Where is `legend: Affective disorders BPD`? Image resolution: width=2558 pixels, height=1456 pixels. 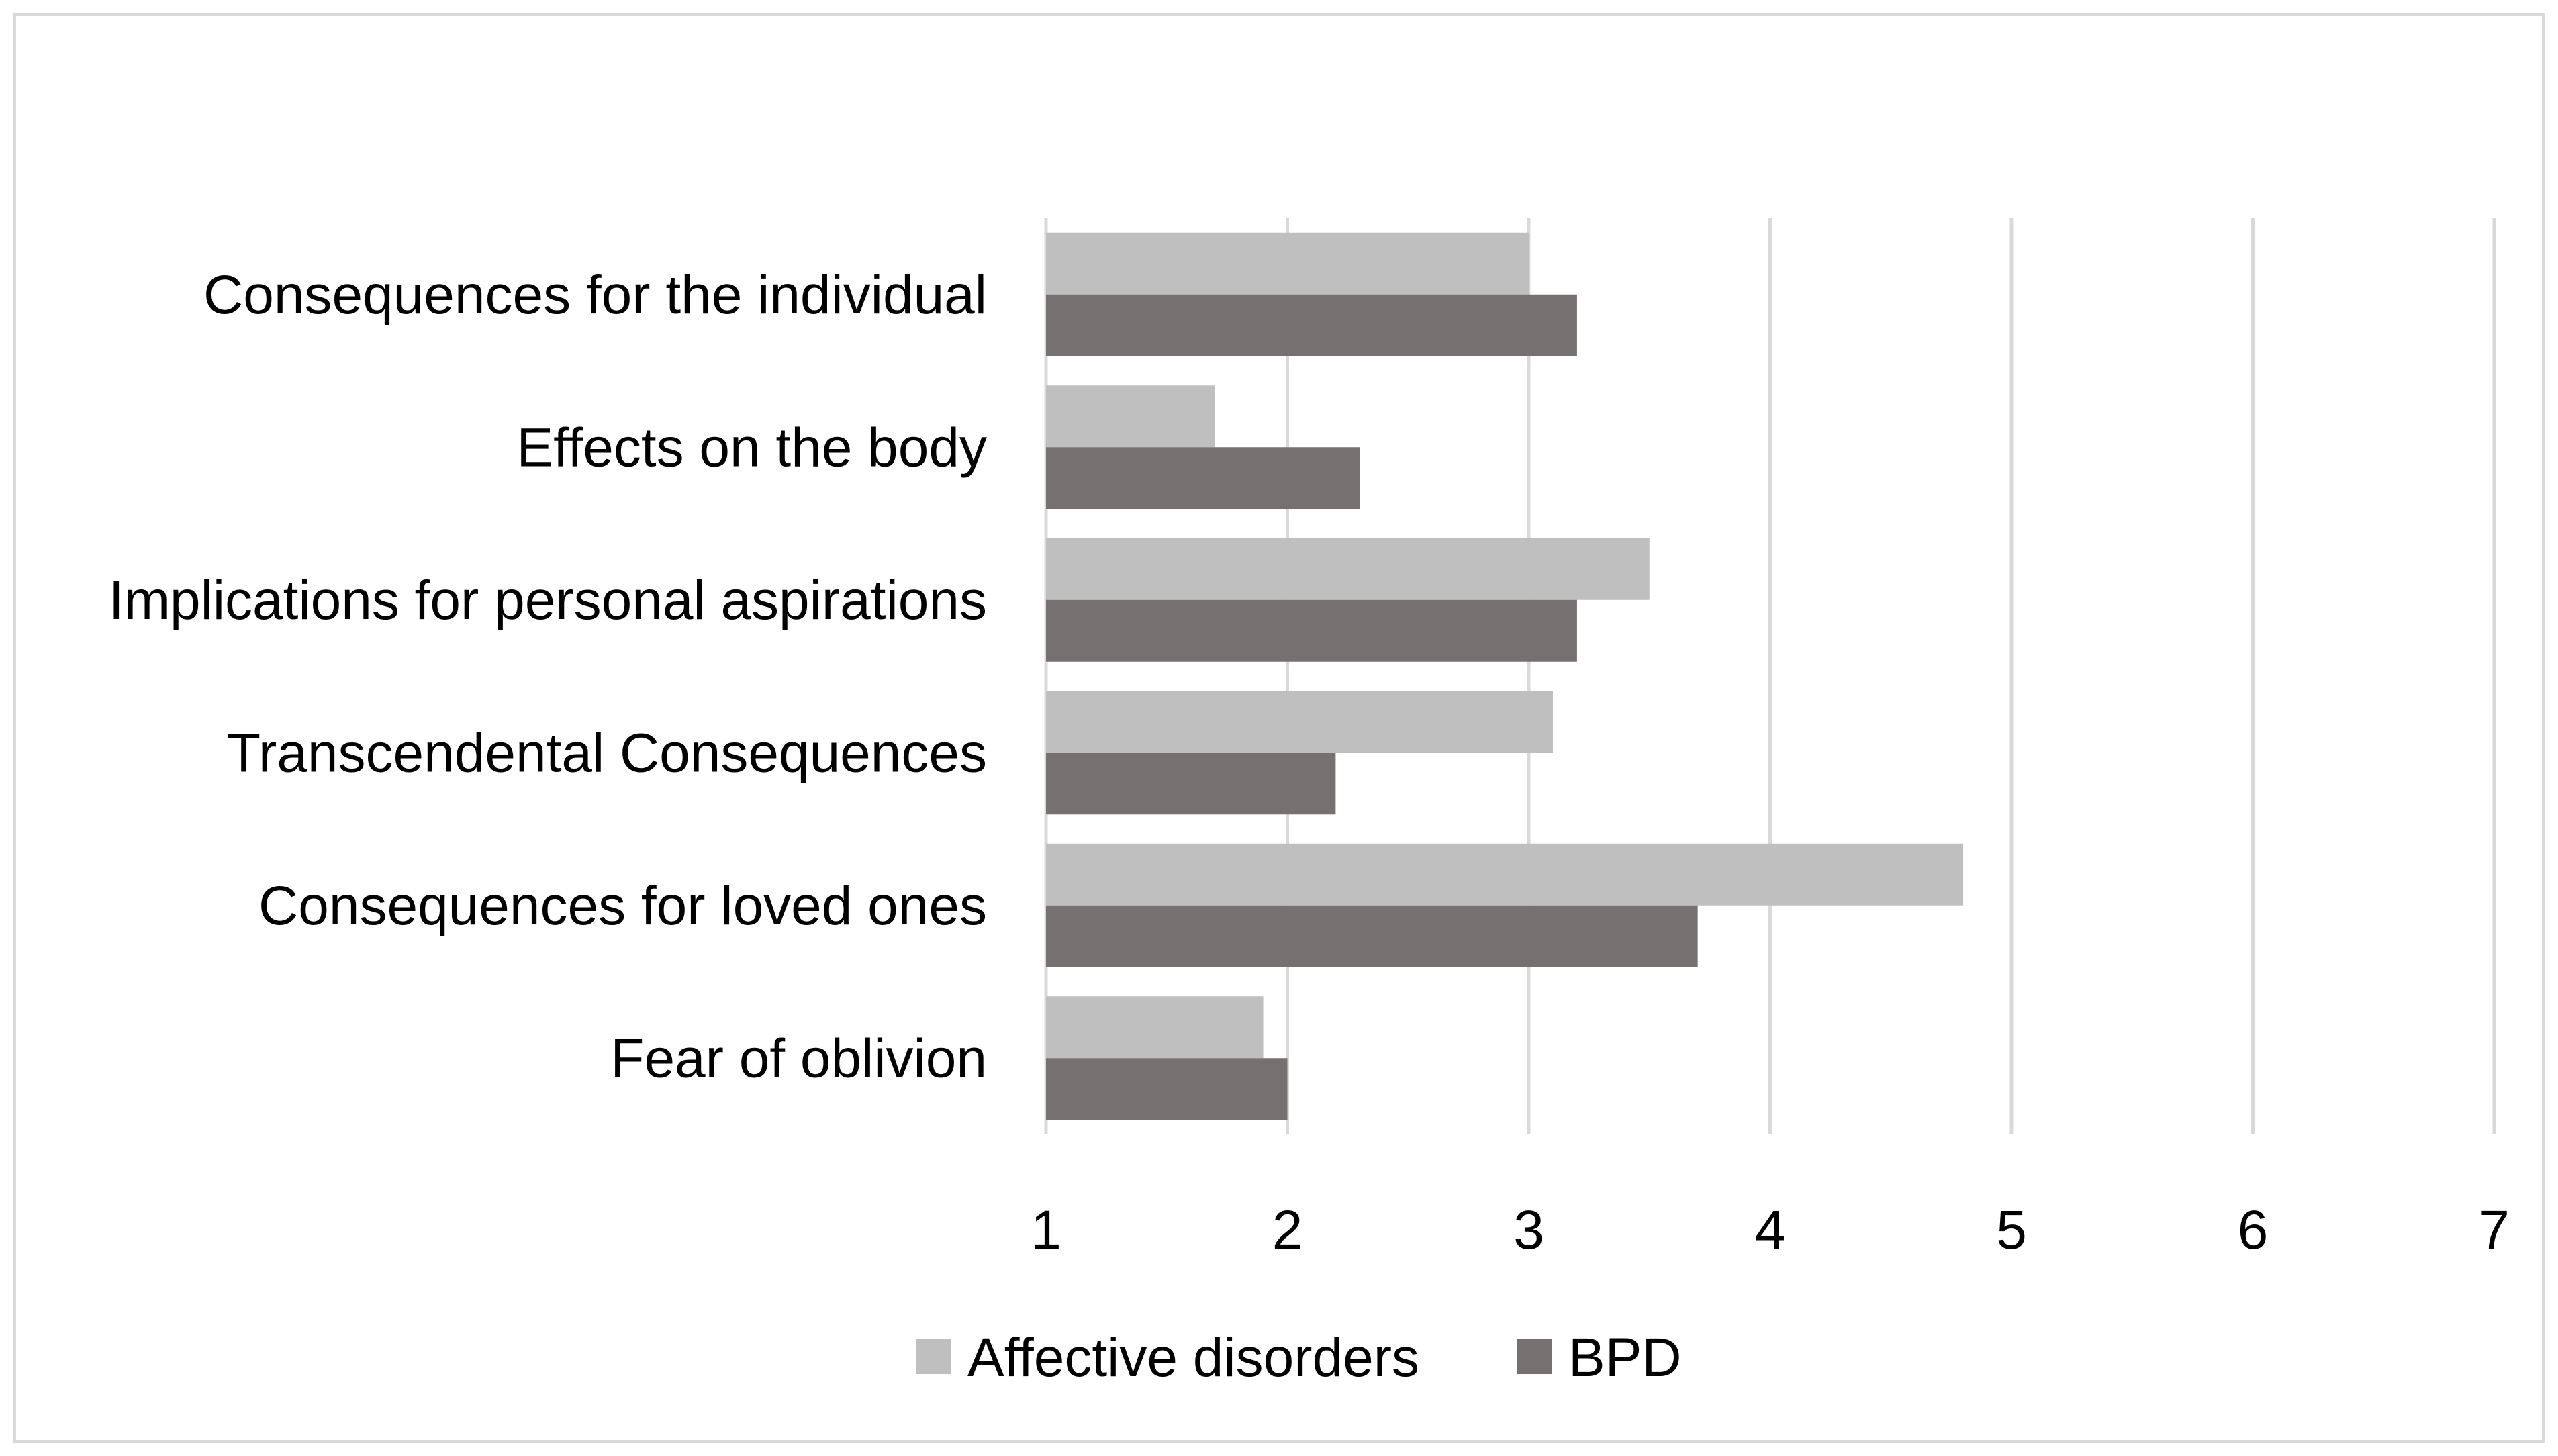
legend: Affective disorders BPD is located at coordinates (1299, 1357).